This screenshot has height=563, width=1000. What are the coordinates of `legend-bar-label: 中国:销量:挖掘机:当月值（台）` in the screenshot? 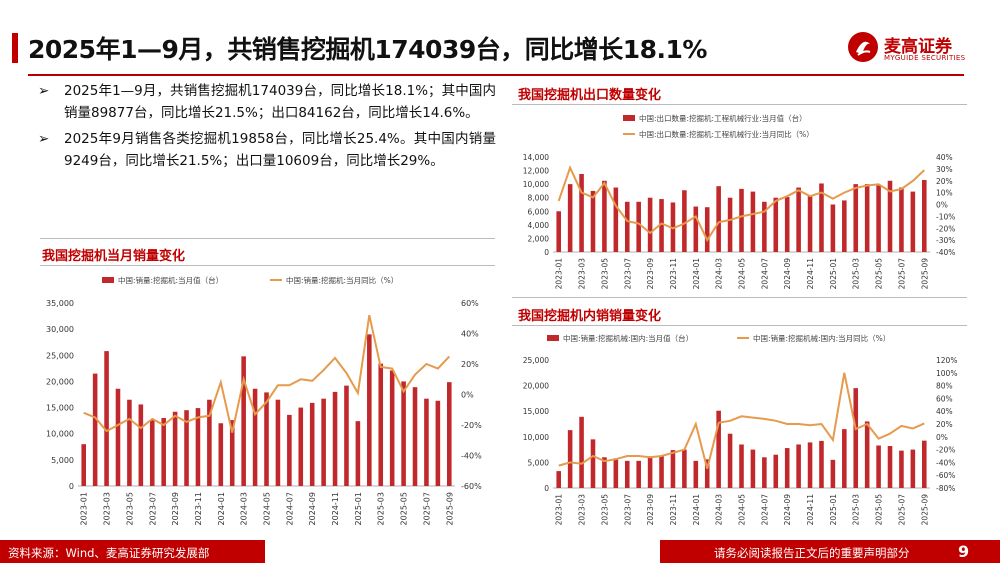 It's located at (170, 280).